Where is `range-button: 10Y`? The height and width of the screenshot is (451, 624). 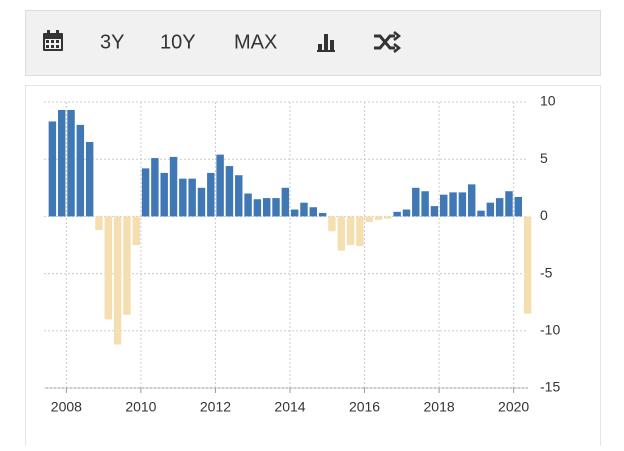 range-button: 10Y is located at coordinates (178, 42).